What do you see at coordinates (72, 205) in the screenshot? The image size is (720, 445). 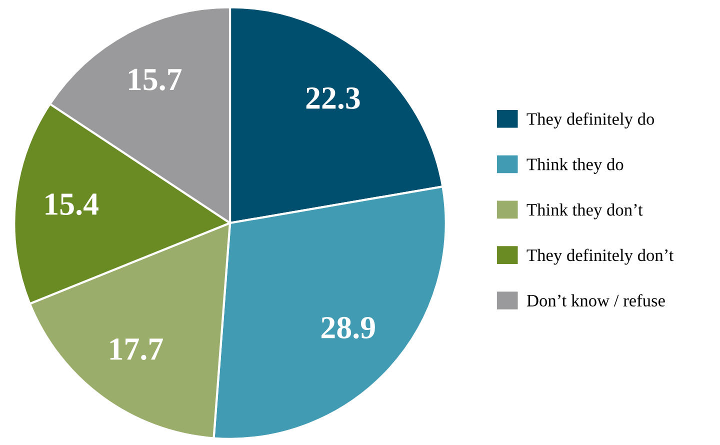 I see `data-label: 15.4` at bounding box center [72, 205].